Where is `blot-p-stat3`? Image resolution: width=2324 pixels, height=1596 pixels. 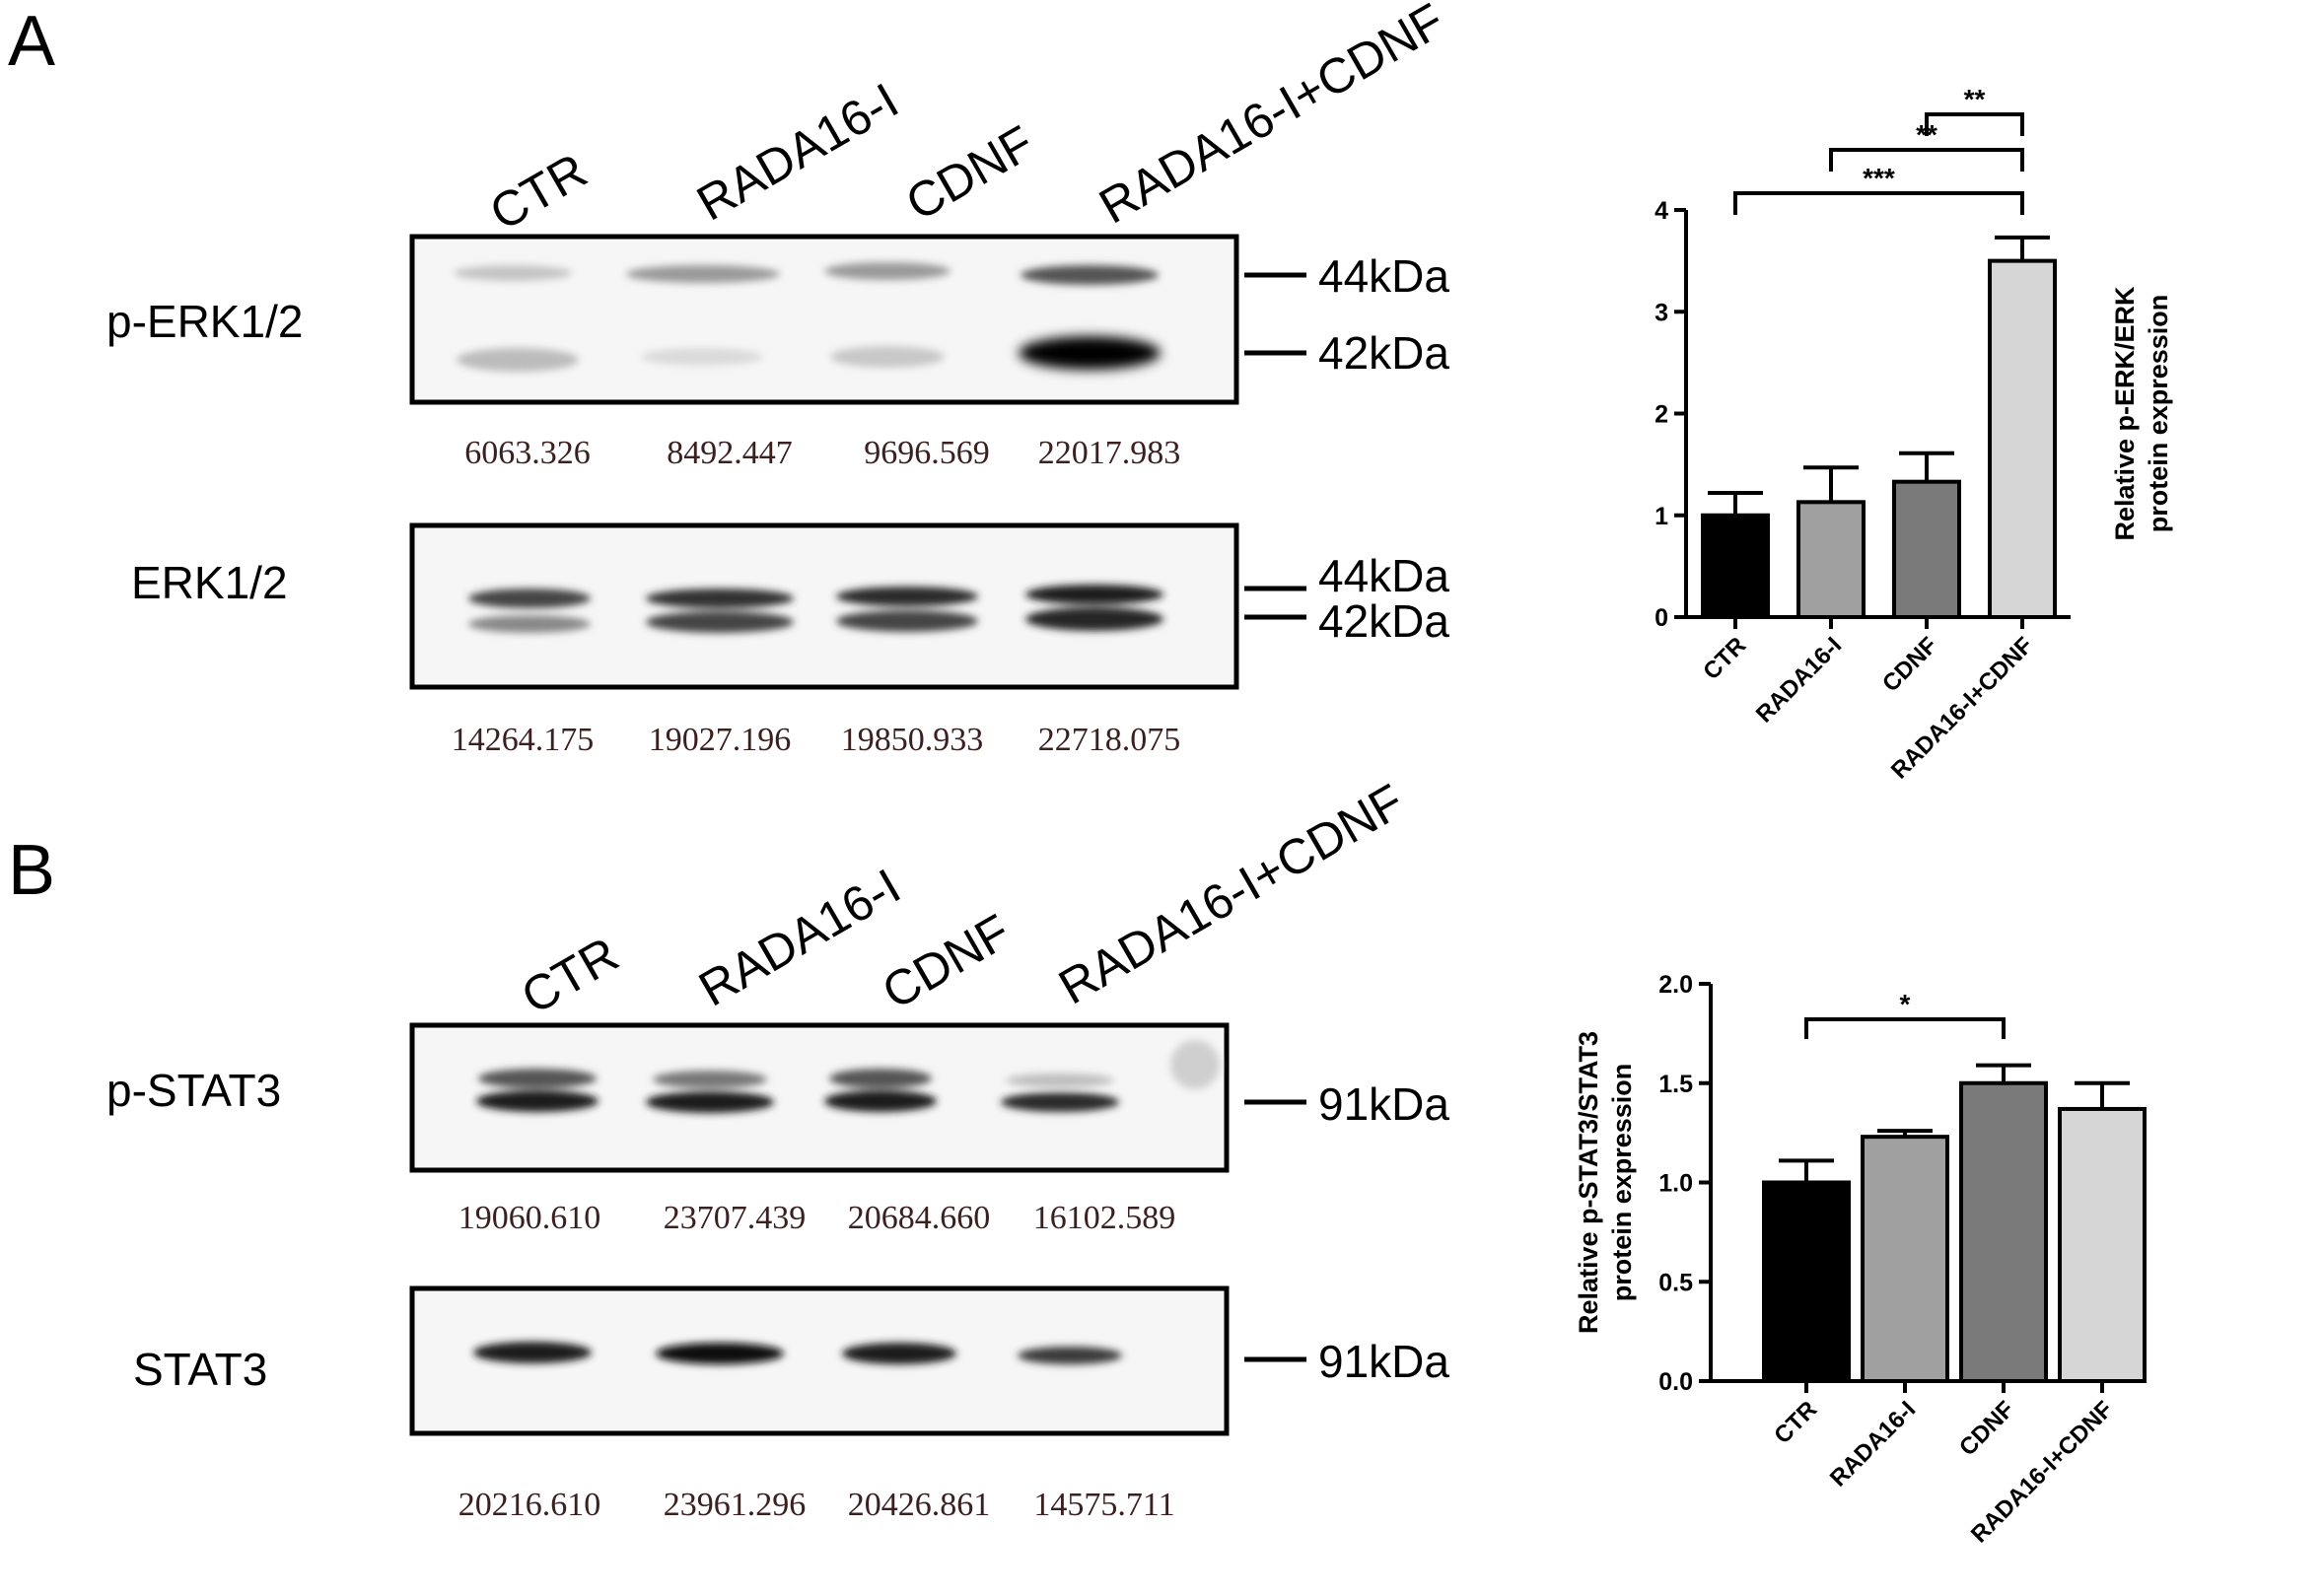 blot-p-stat3 is located at coordinates (819, 1097).